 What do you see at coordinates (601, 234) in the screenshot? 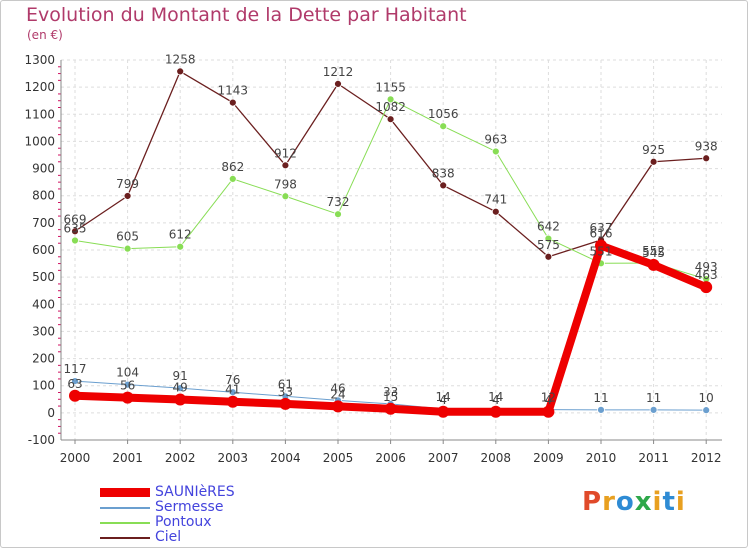
I see `data-label-sauni-res: 616` at bounding box center [601, 234].